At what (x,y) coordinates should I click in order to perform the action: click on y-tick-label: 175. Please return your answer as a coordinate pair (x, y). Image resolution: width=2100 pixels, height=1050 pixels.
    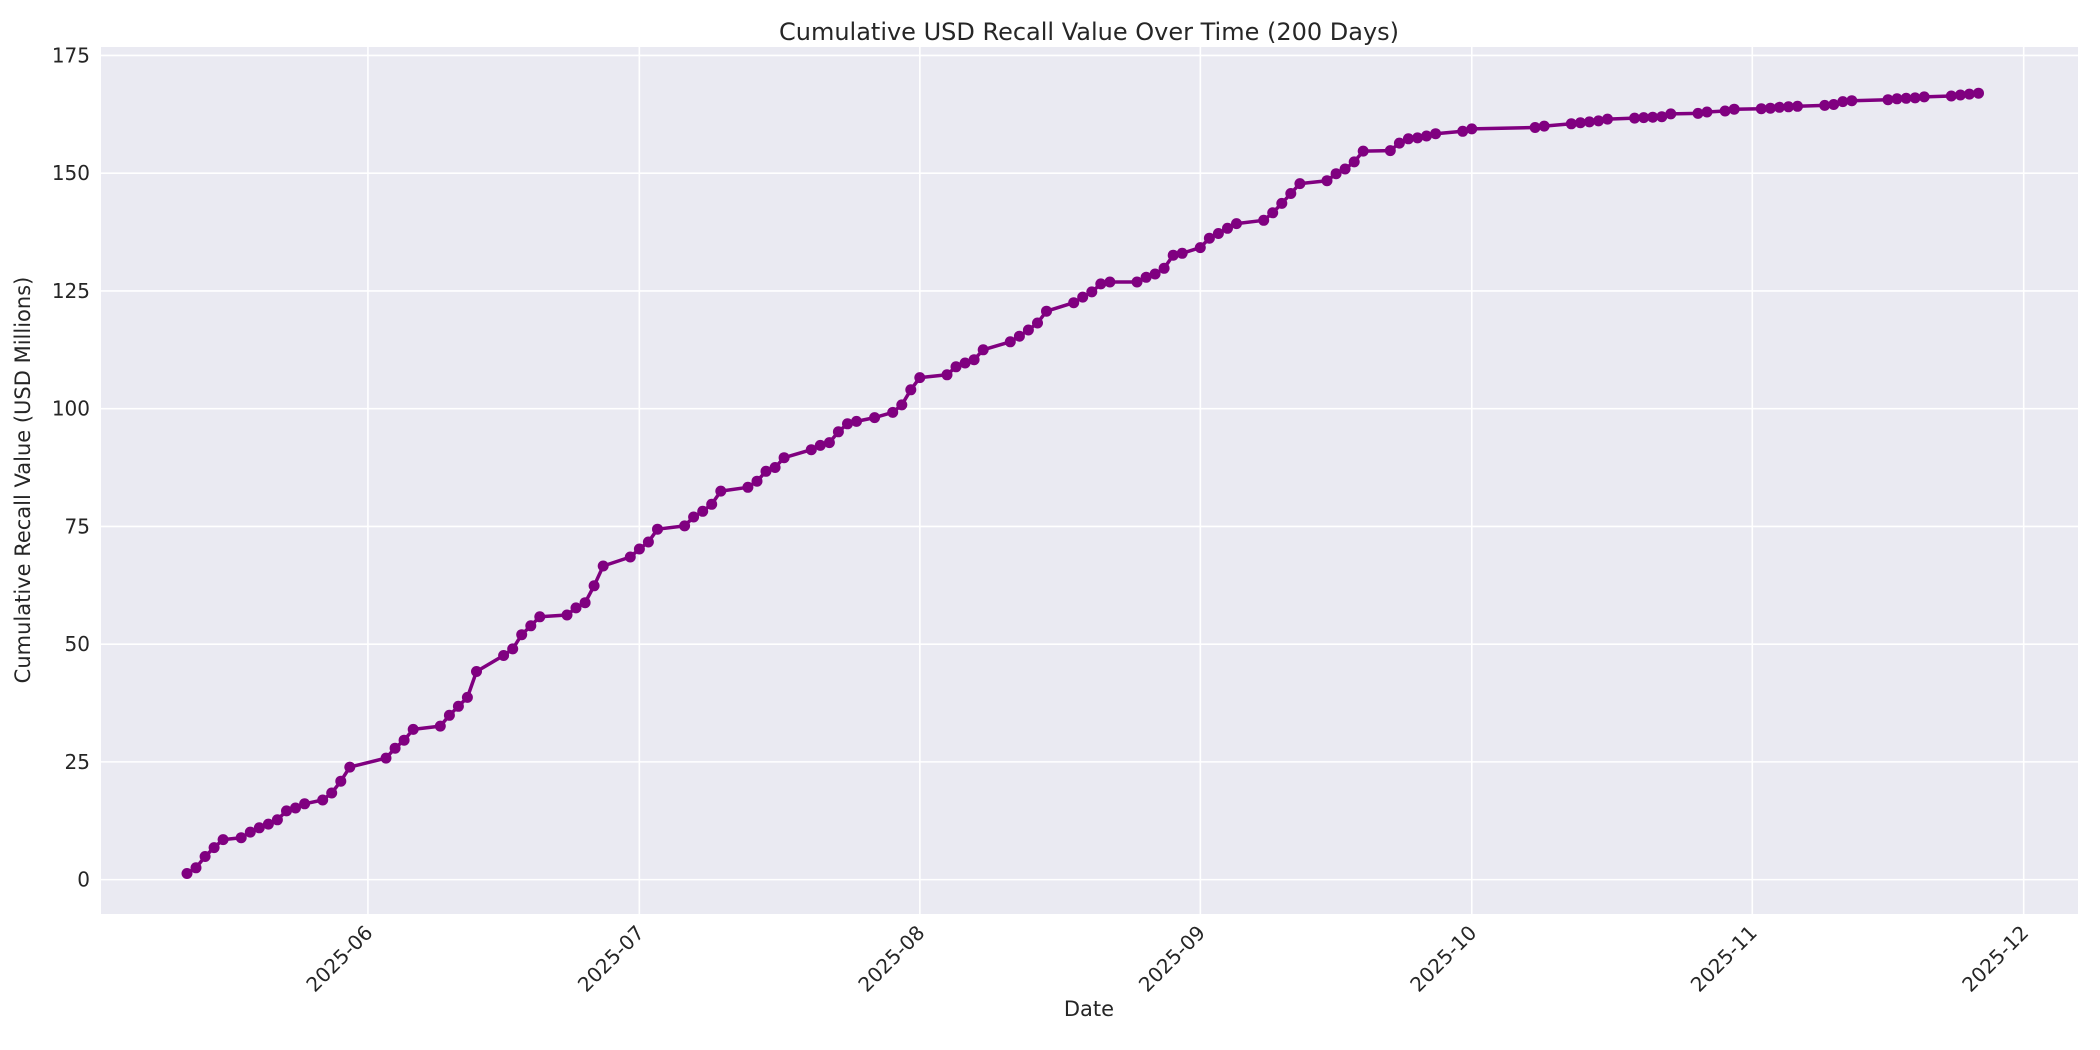
    Looking at the image, I should click on (71, 55).